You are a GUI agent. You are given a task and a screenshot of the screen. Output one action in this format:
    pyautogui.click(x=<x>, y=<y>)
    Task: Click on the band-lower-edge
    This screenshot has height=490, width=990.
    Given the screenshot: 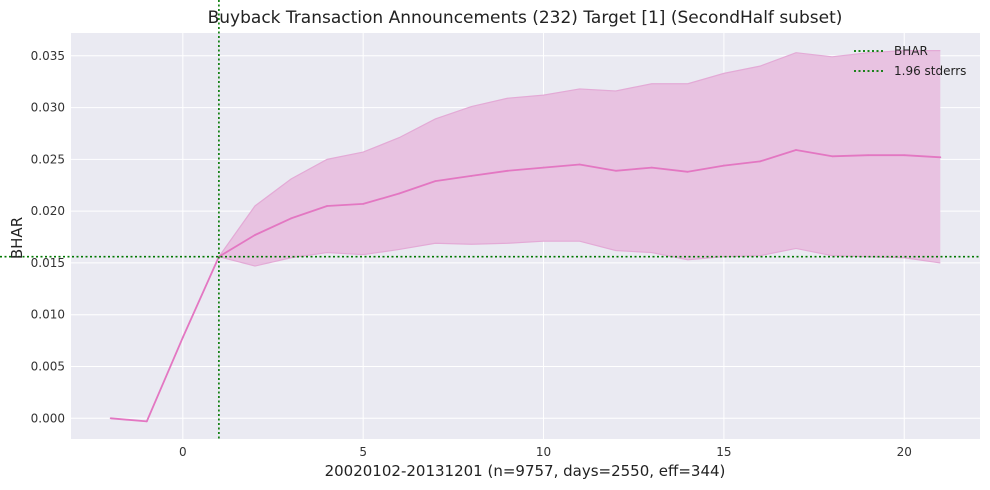 What is the action you would take?
    pyautogui.click(x=579, y=253)
    